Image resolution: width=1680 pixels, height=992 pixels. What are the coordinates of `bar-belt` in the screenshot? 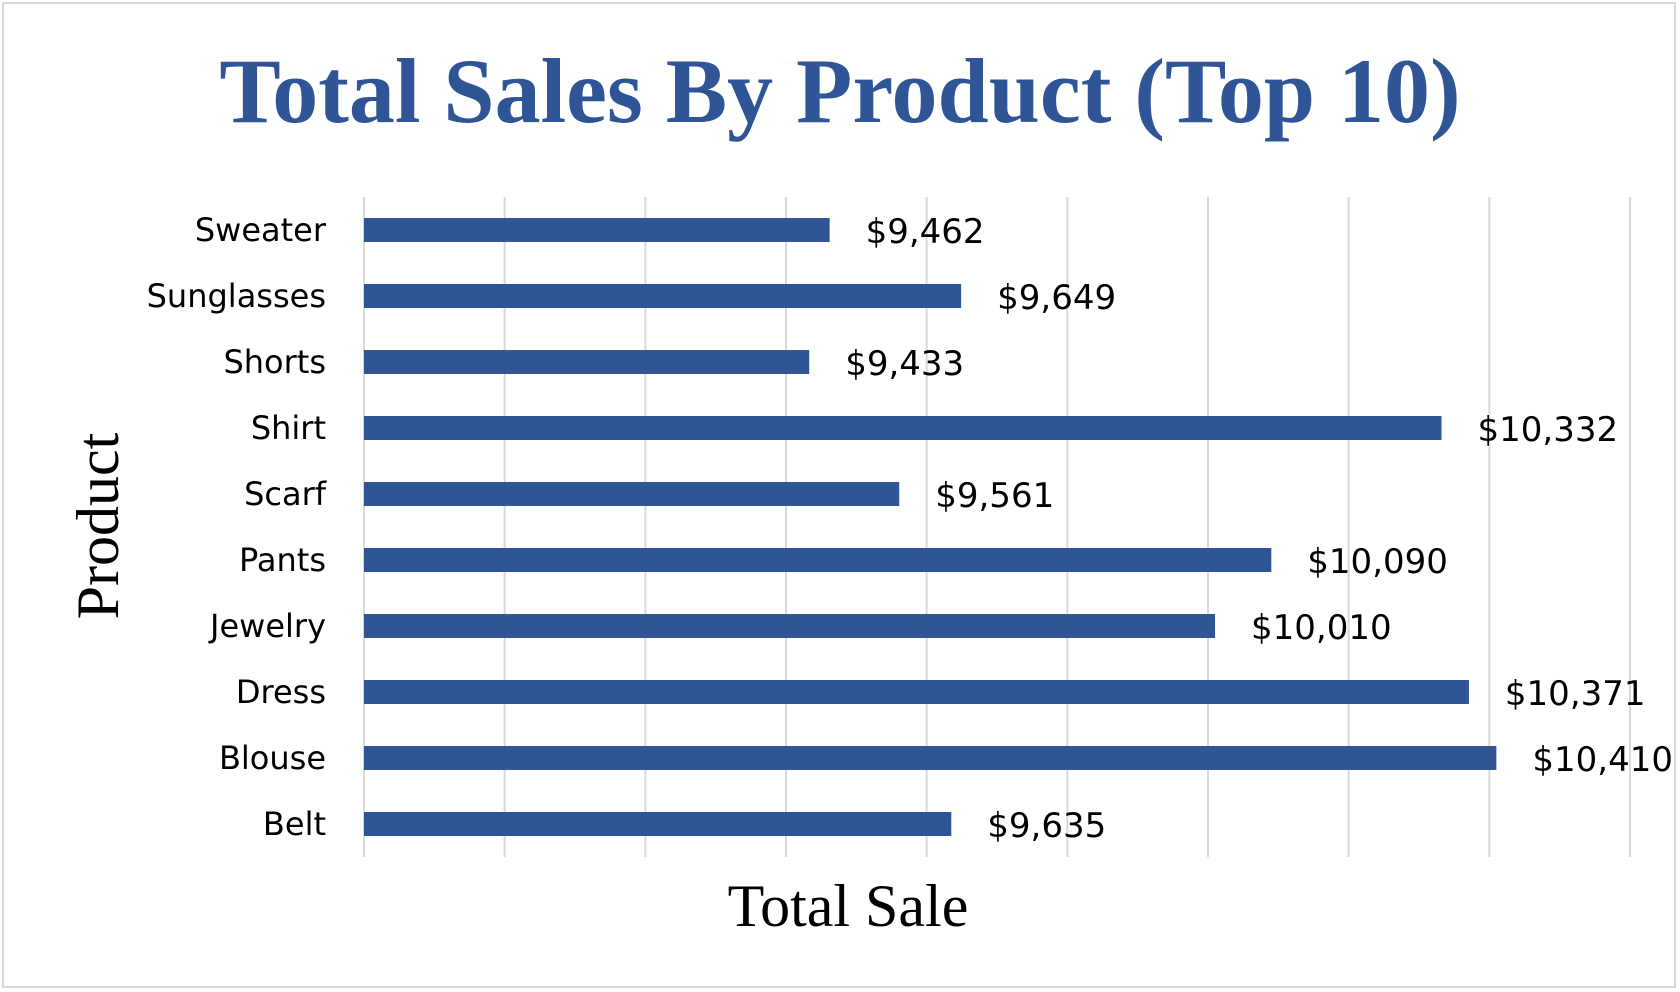 It's located at (658, 824).